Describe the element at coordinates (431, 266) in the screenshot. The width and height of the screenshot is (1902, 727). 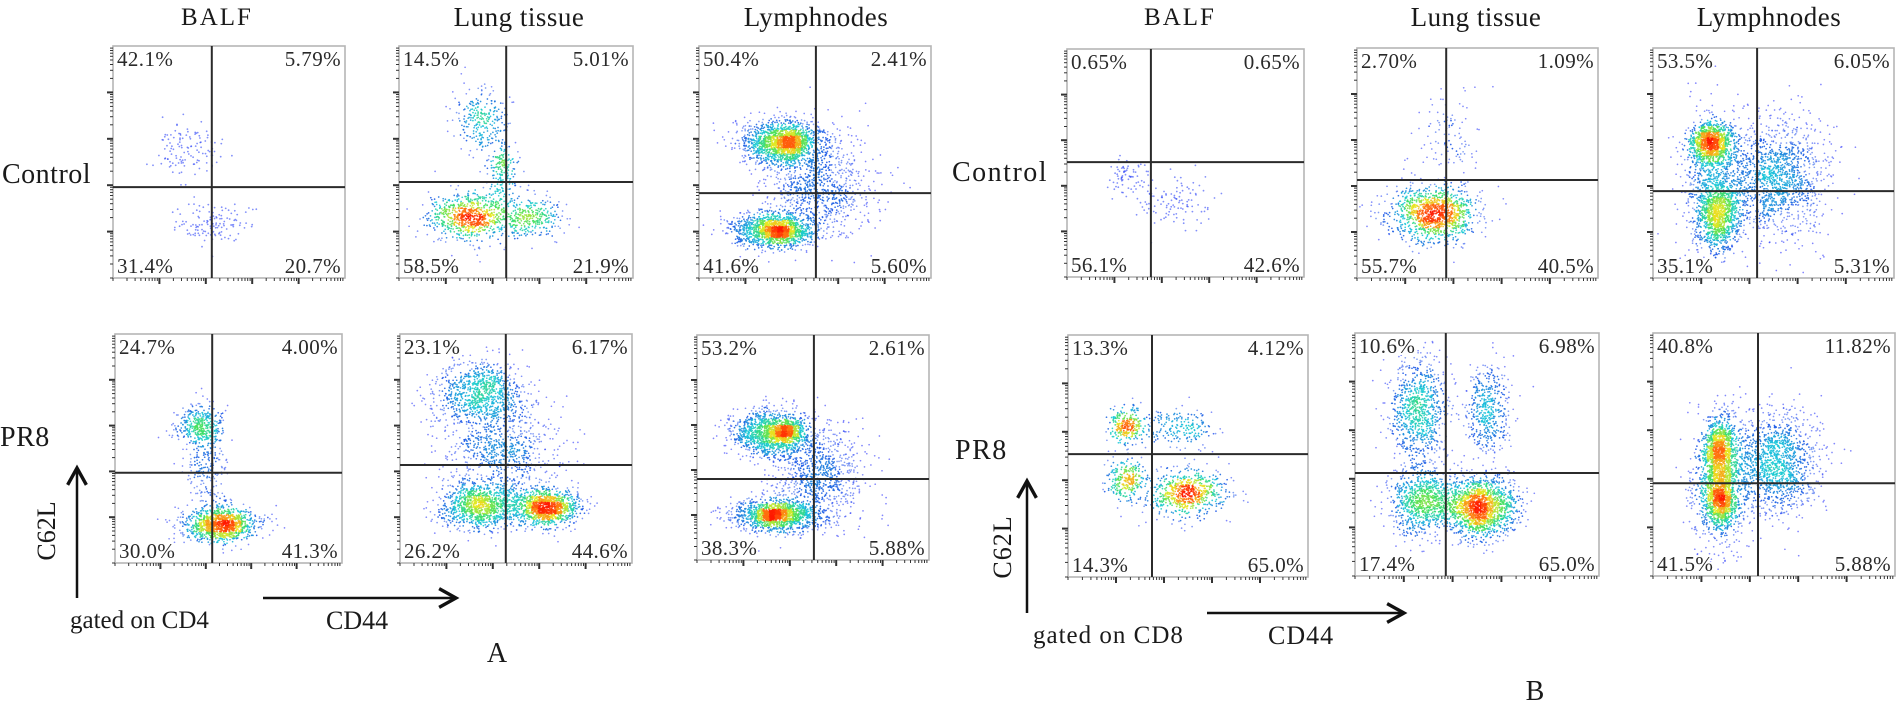
I see `quadrant-label-lower-left: 58.5%` at that location.